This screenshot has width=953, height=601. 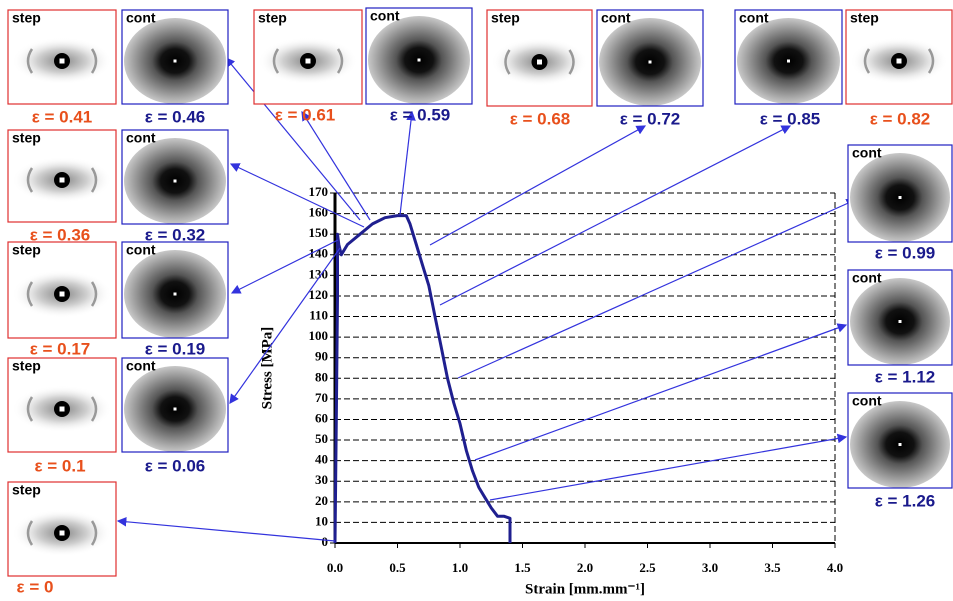 I want to click on pattern-panel: step ε = 0.17, so click(x=62, y=299).